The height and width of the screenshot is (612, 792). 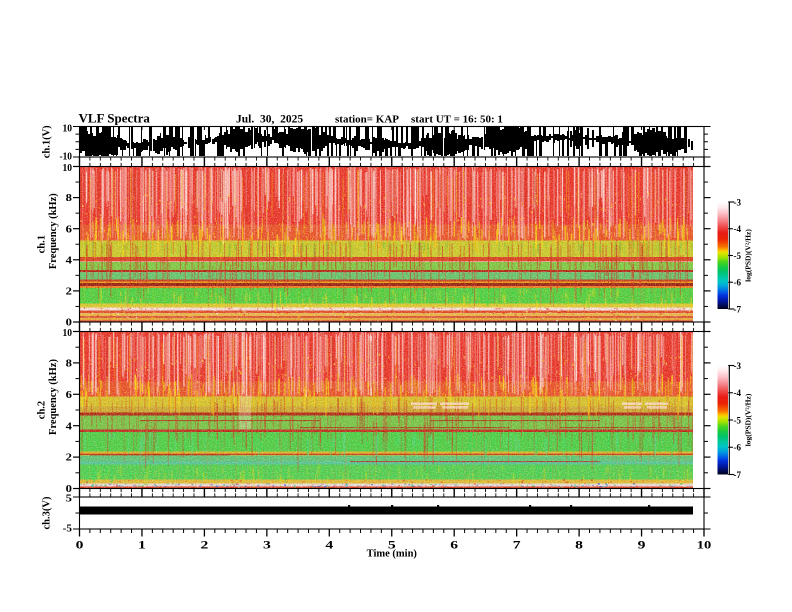 I want to click on svg-text: start UT = 16: 50: 1, so click(x=457, y=120).